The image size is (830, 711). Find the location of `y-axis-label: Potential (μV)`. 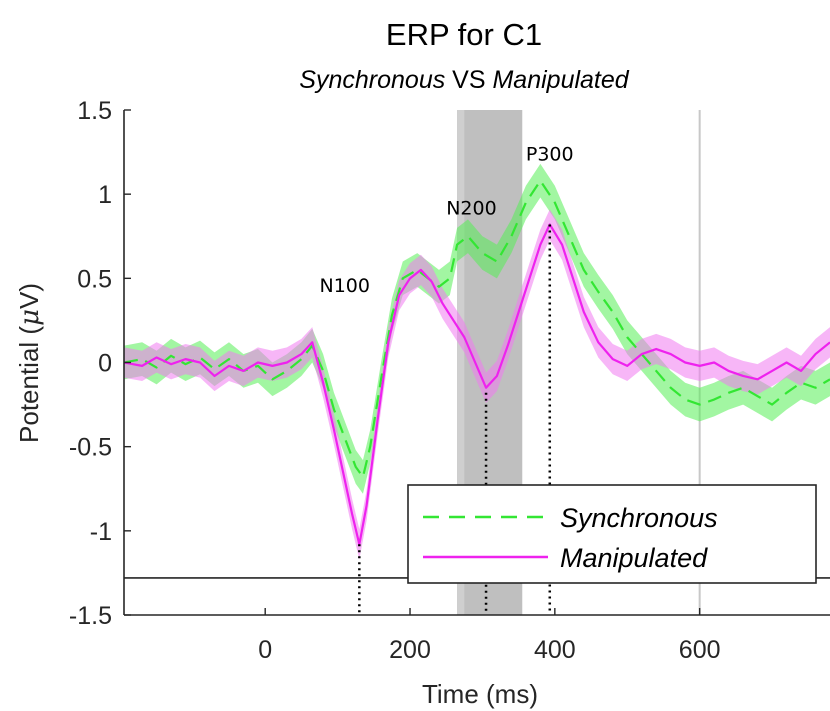

y-axis-label: Potential (μV) is located at coordinates (29, 363).